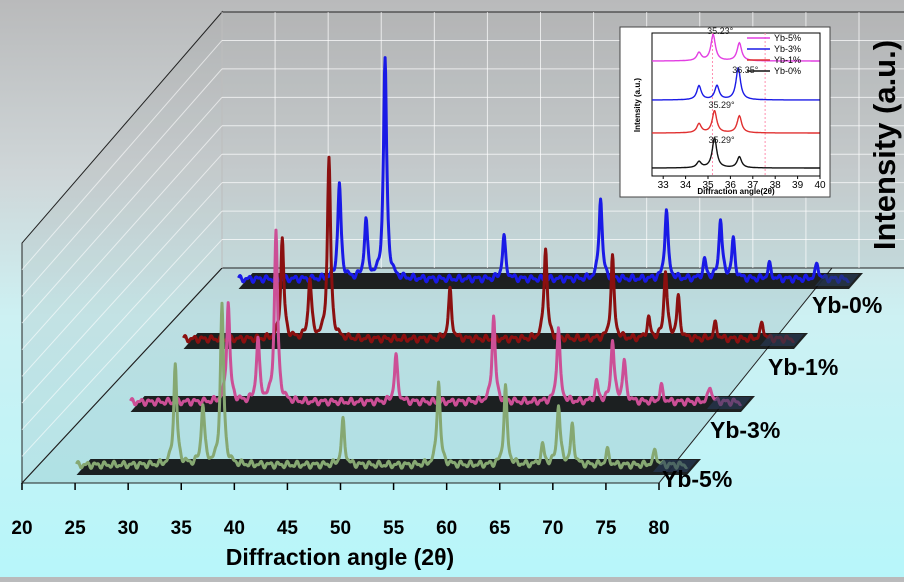  I want to click on inset-x-tick-label: 40, so click(820, 185).